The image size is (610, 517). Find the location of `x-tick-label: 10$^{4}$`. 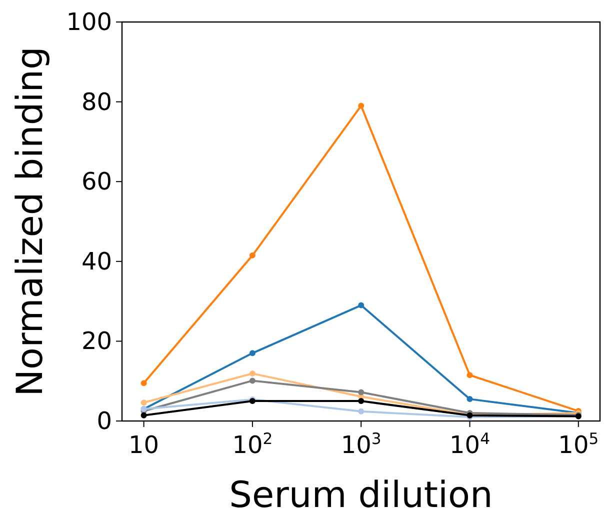

x-tick-label: 10$^{4}$ is located at coordinates (470, 444).